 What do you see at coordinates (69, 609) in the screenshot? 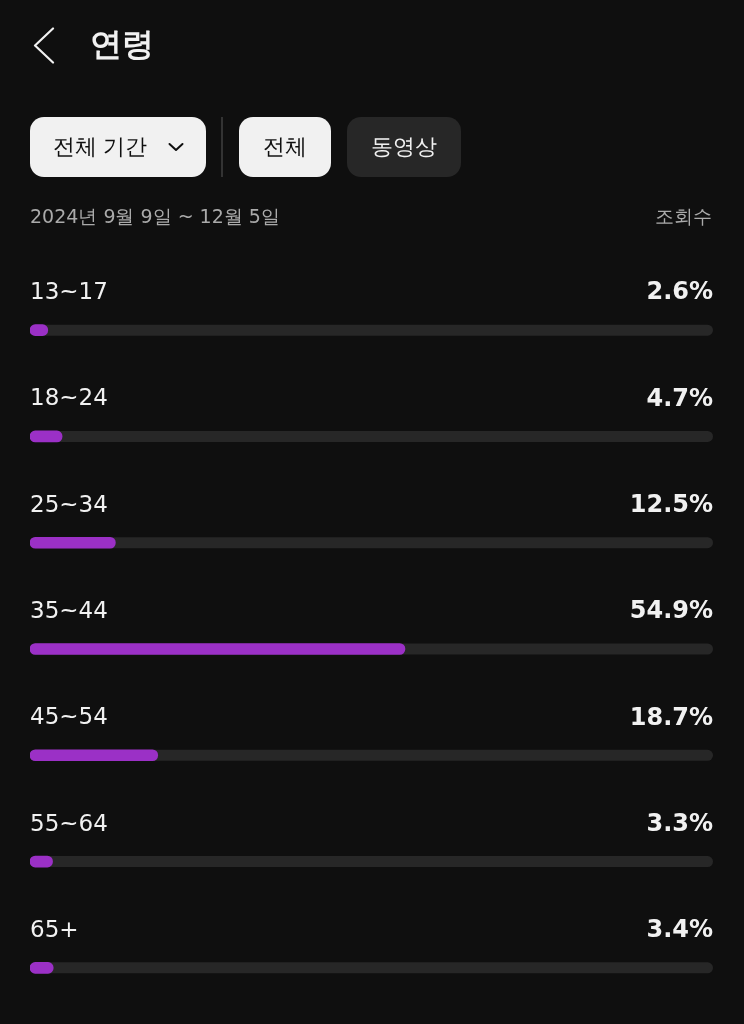
I see `y-tick-label: 35~44` at bounding box center [69, 609].